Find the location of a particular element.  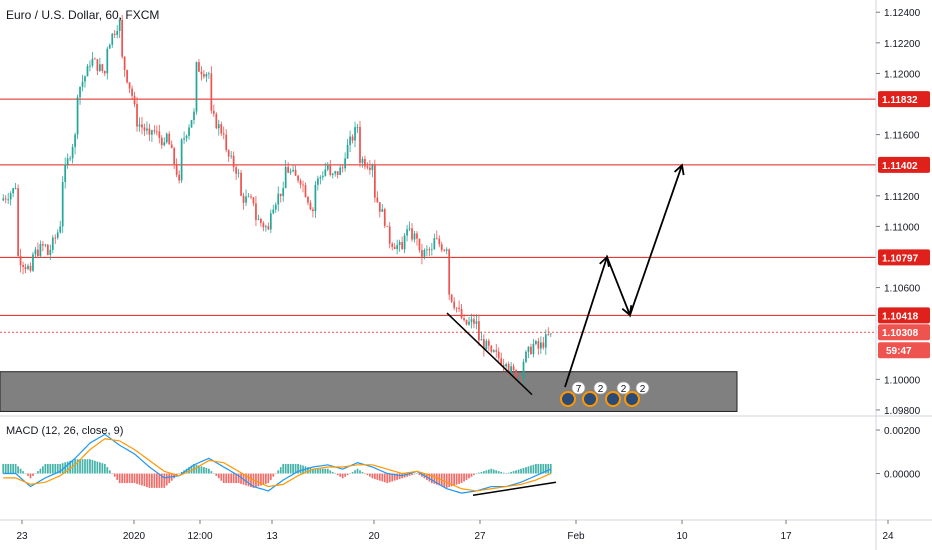

event-count-bubble is located at coordinates (623, 388).